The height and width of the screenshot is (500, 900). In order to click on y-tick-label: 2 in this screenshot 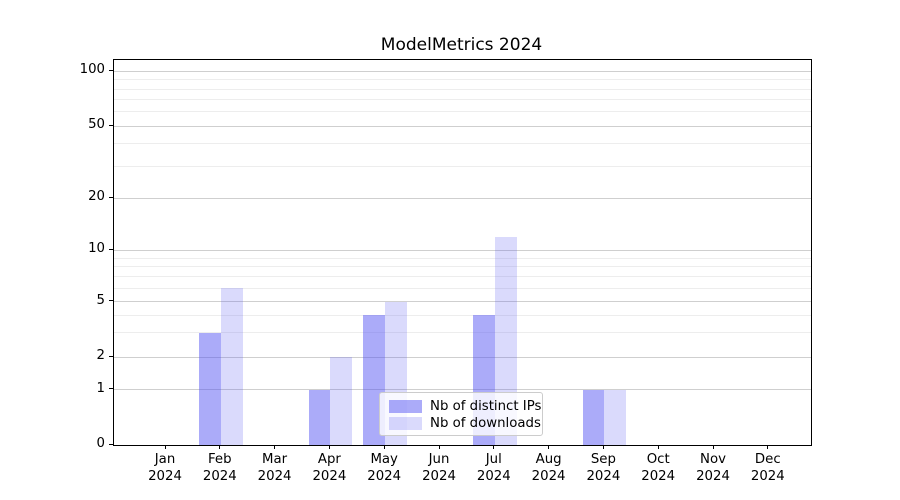, I will do `click(100, 356)`.